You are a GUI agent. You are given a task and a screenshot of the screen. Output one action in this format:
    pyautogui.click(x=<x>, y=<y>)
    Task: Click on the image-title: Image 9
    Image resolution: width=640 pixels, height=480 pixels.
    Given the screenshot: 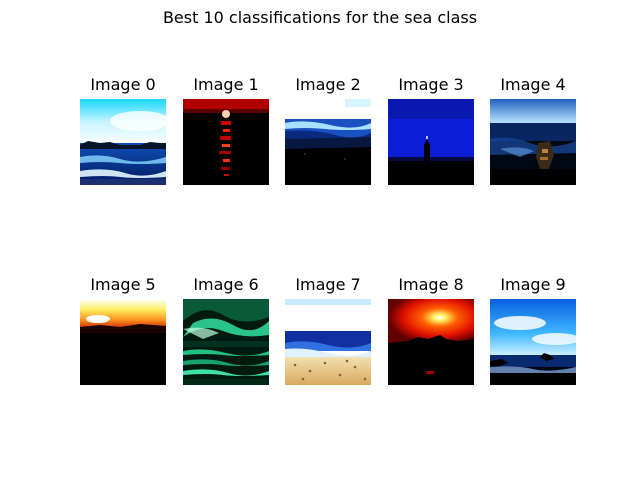 What is the action you would take?
    pyautogui.click(x=533, y=284)
    